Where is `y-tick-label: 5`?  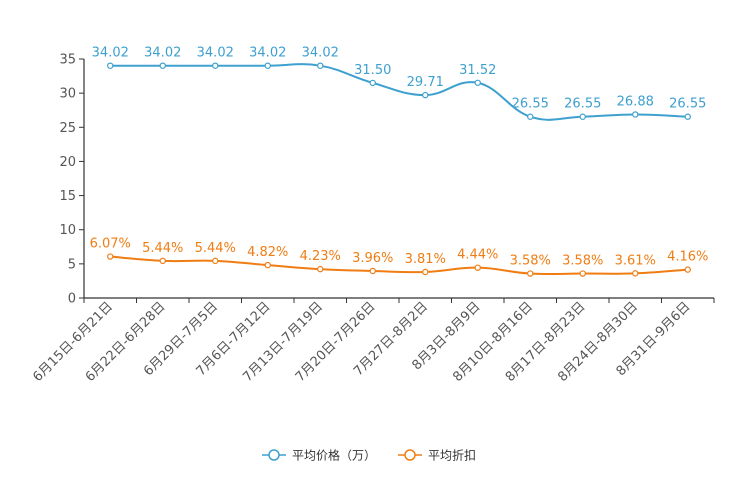
y-tick-label: 5 is located at coordinates (72, 264).